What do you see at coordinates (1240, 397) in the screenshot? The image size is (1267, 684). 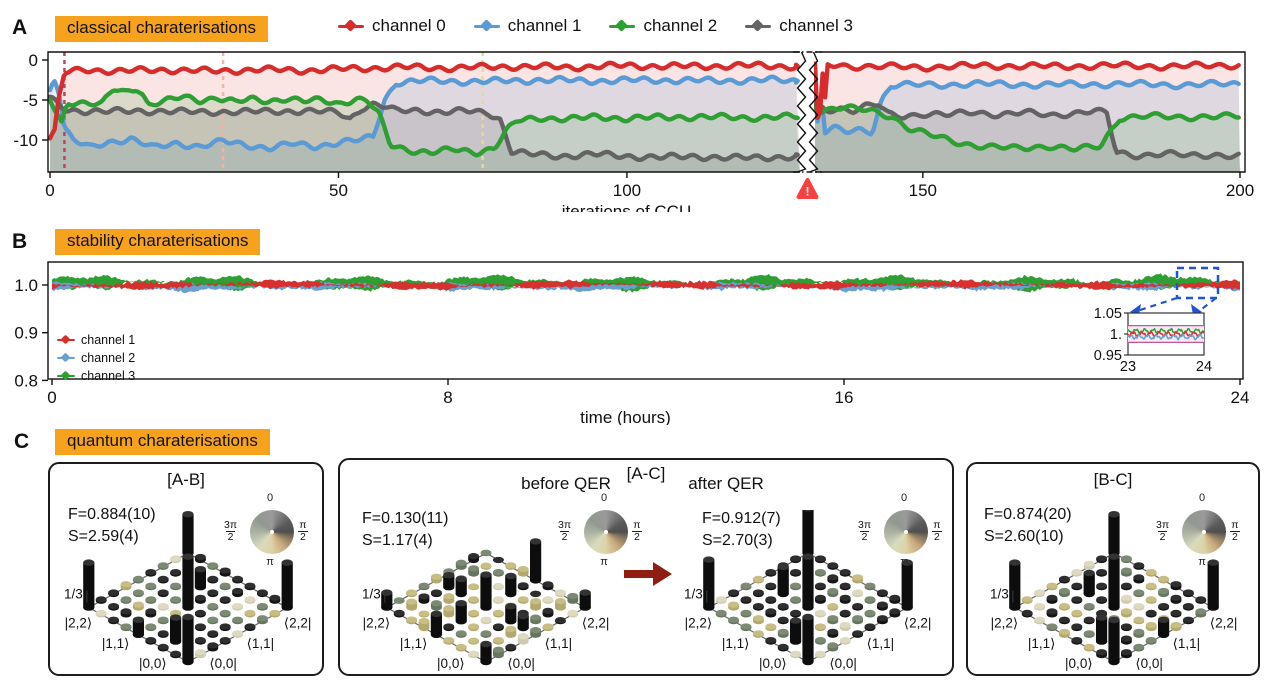 I see `x-tick-label: 24` at bounding box center [1240, 397].